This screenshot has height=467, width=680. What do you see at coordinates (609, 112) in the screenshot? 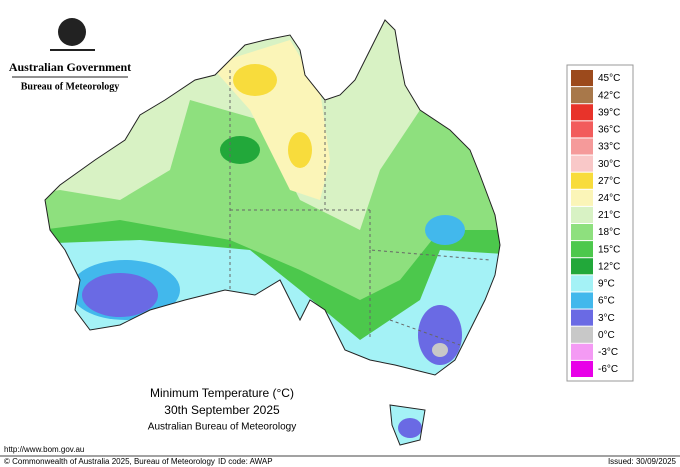
I see `legend-label: 39°C` at bounding box center [609, 112].